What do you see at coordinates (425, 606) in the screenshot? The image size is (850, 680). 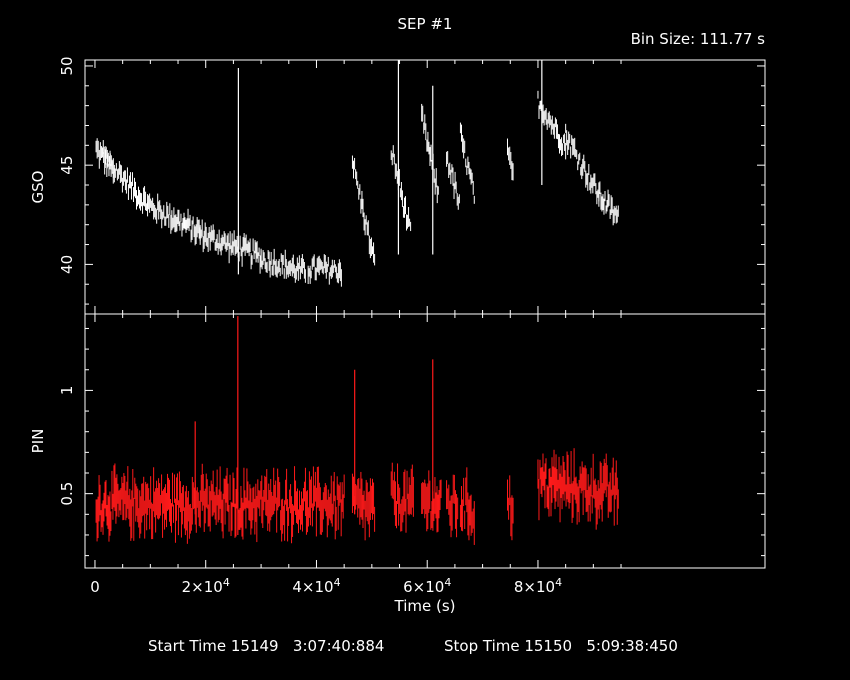 I see `x-axis-label: Time (s)` at bounding box center [425, 606].